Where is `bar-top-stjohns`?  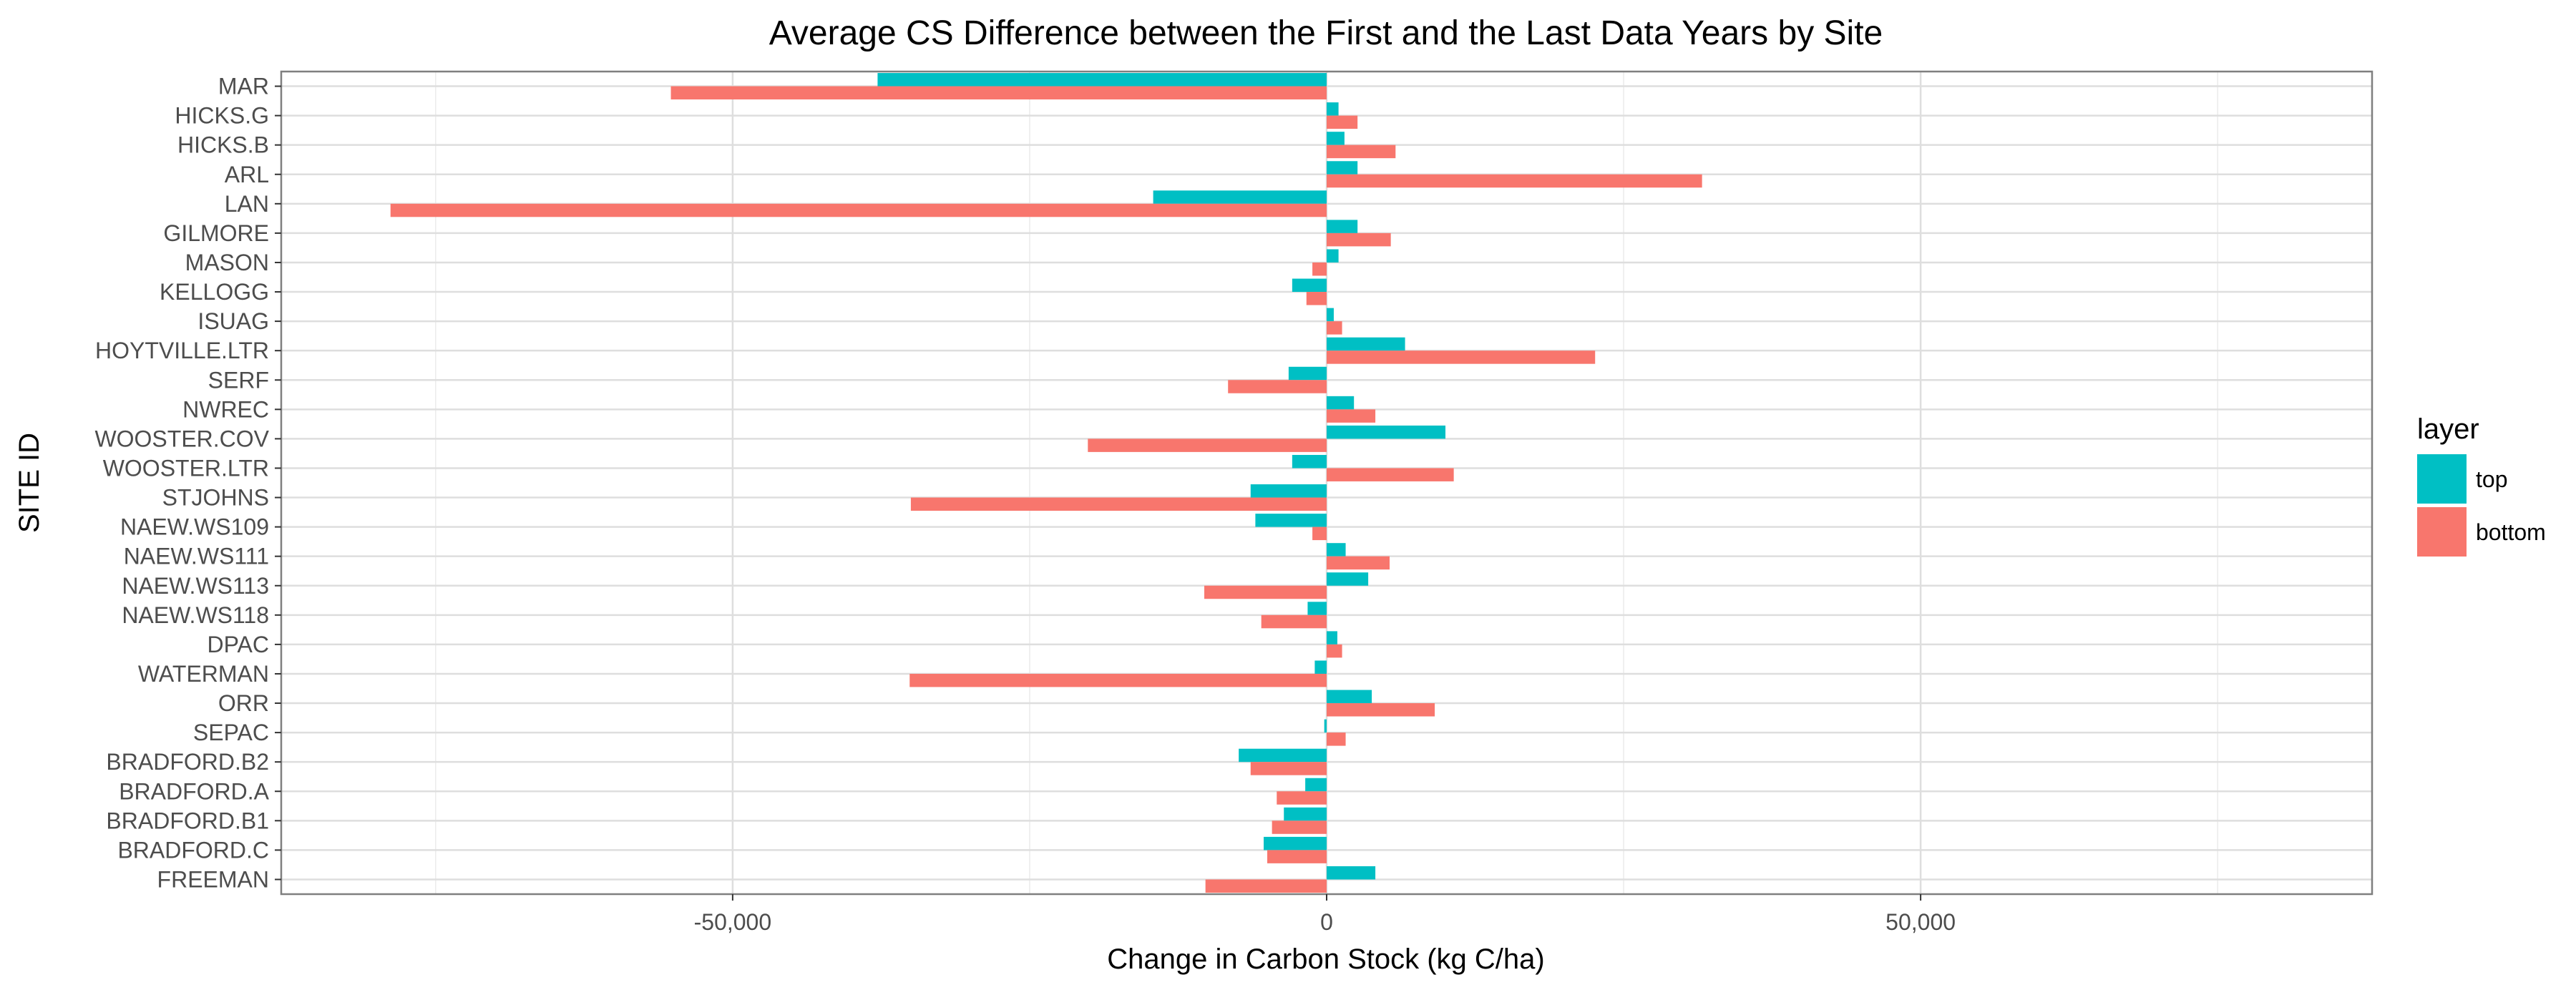 bar-top-stjohns is located at coordinates (1288, 491).